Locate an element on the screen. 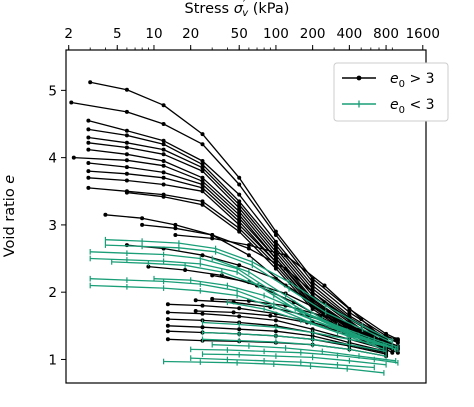 The height and width of the screenshot is (407, 474). y-axis-label-symbol: e is located at coordinates (10, 179).